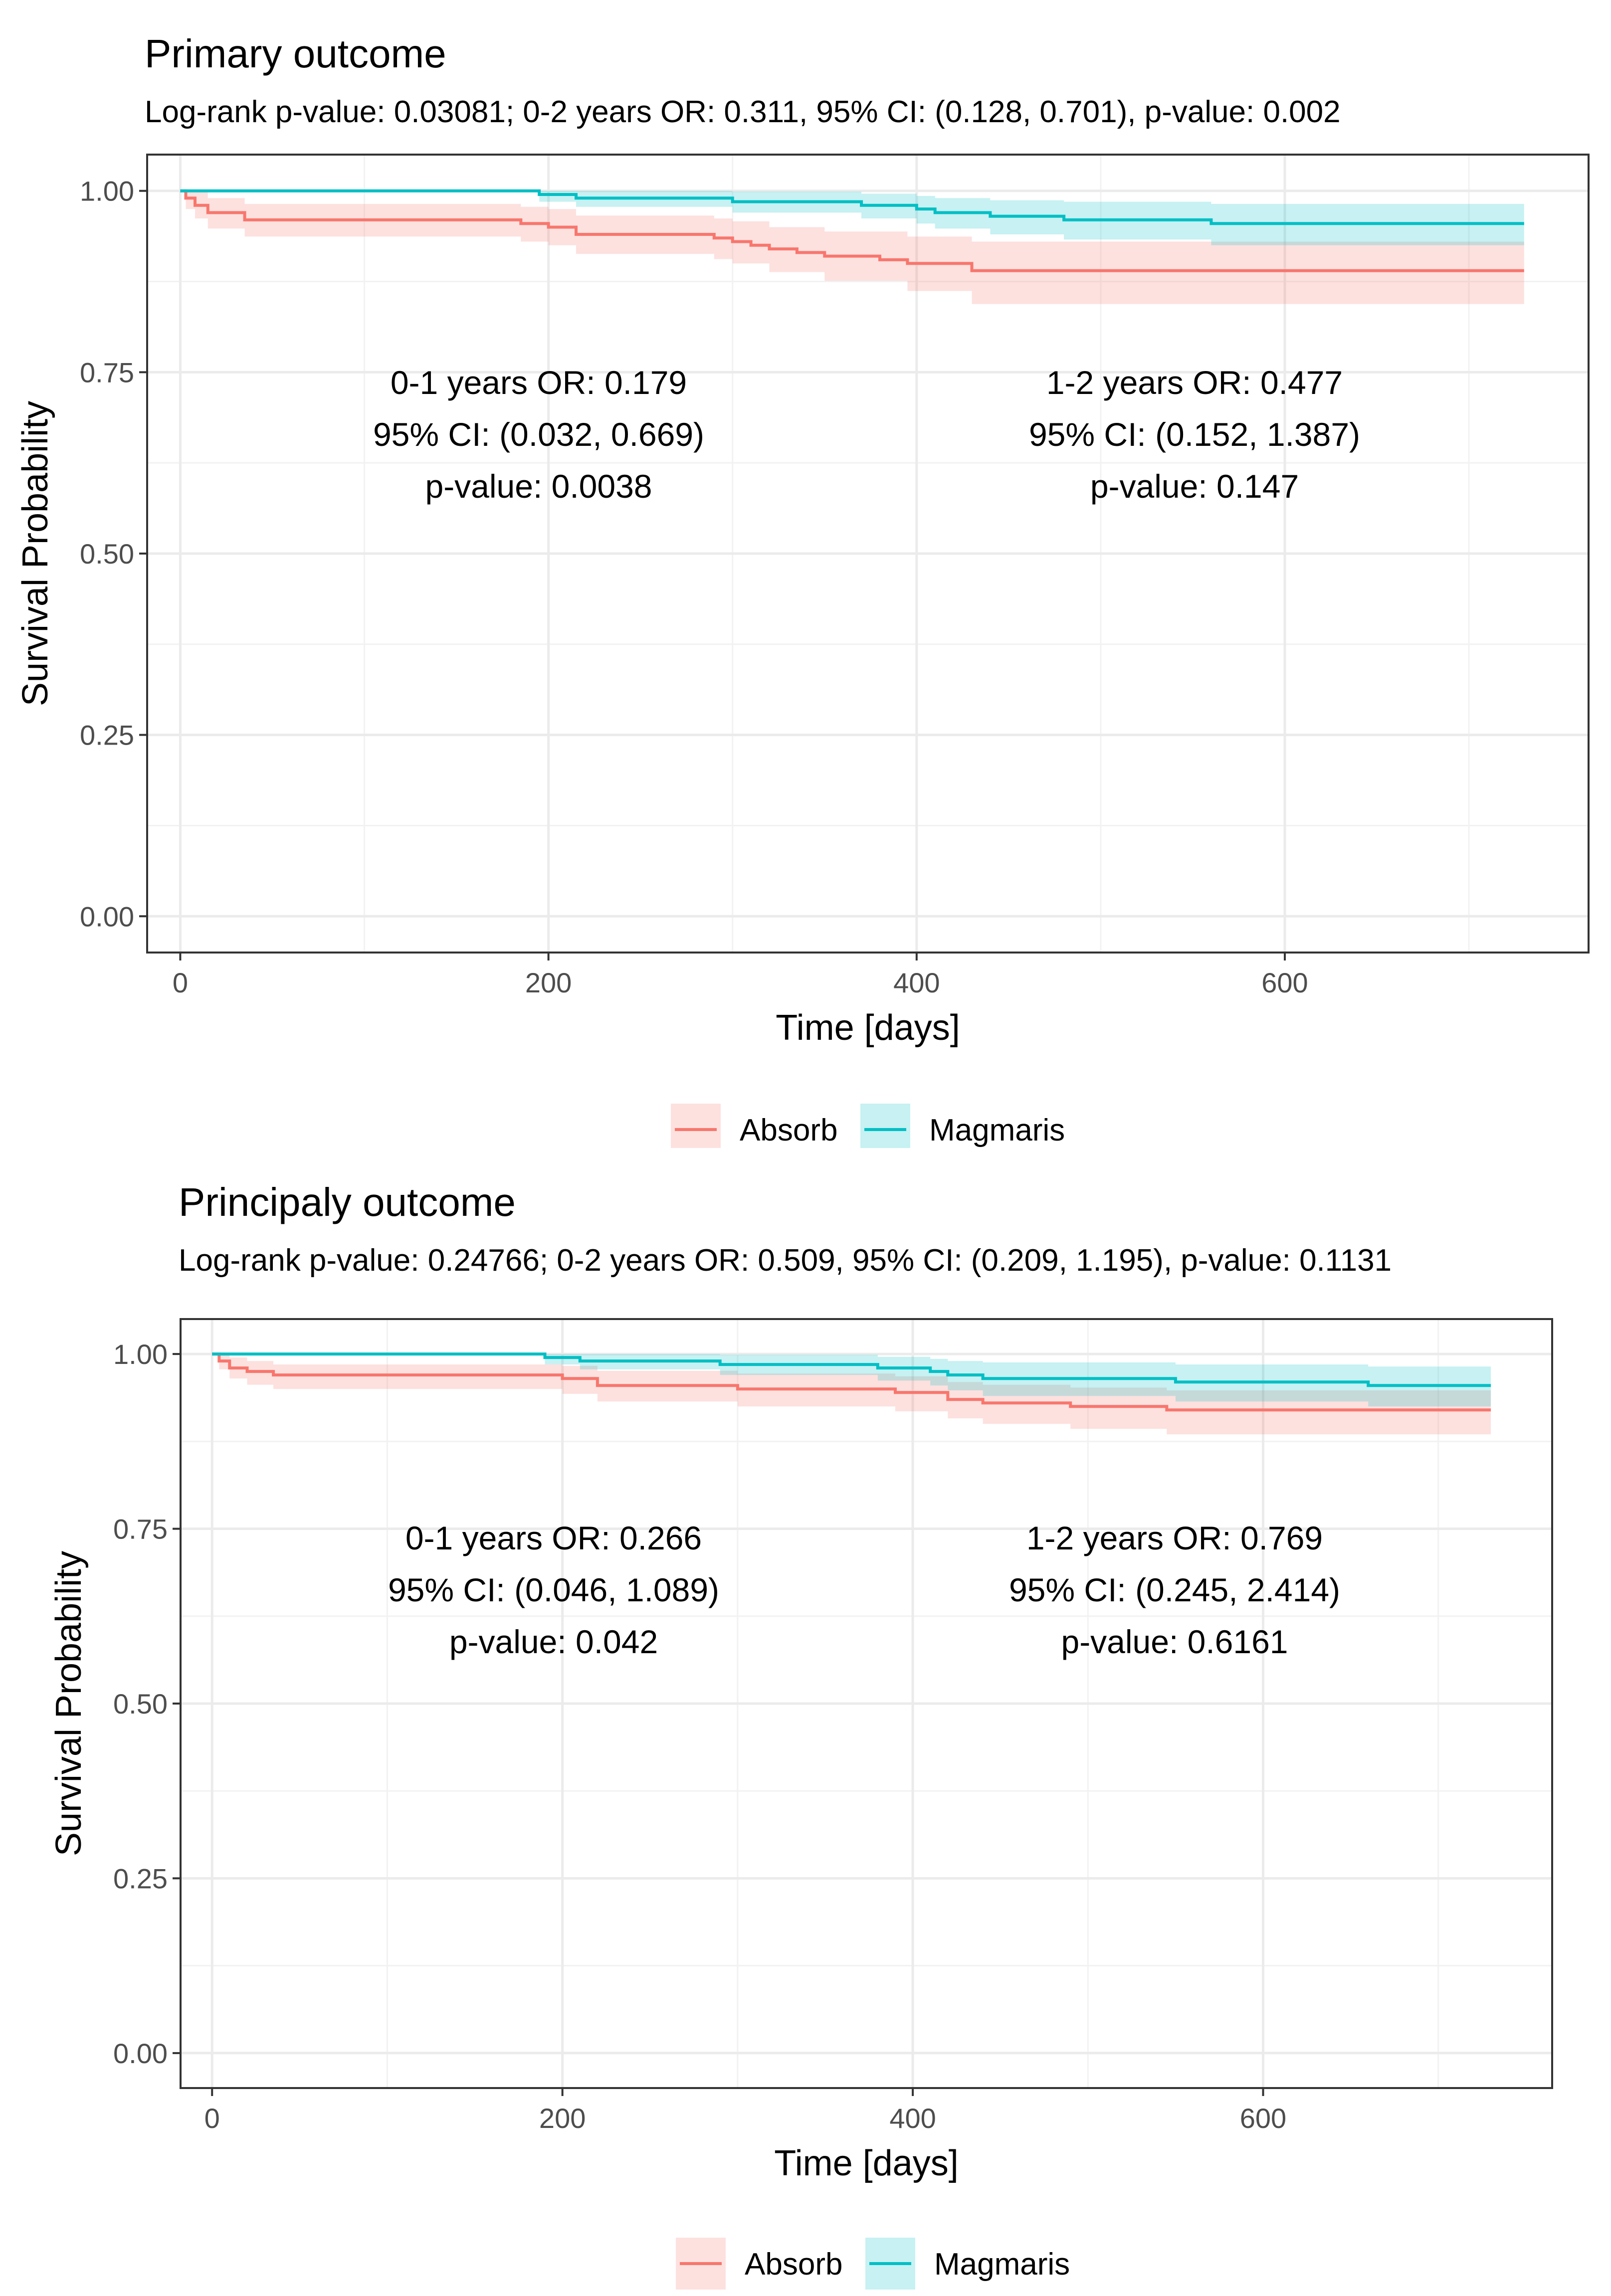  What do you see at coordinates (347, 1202) in the screenshot?
I see `plot-title: Principaly outcome` at bounding box center [347, 1202].